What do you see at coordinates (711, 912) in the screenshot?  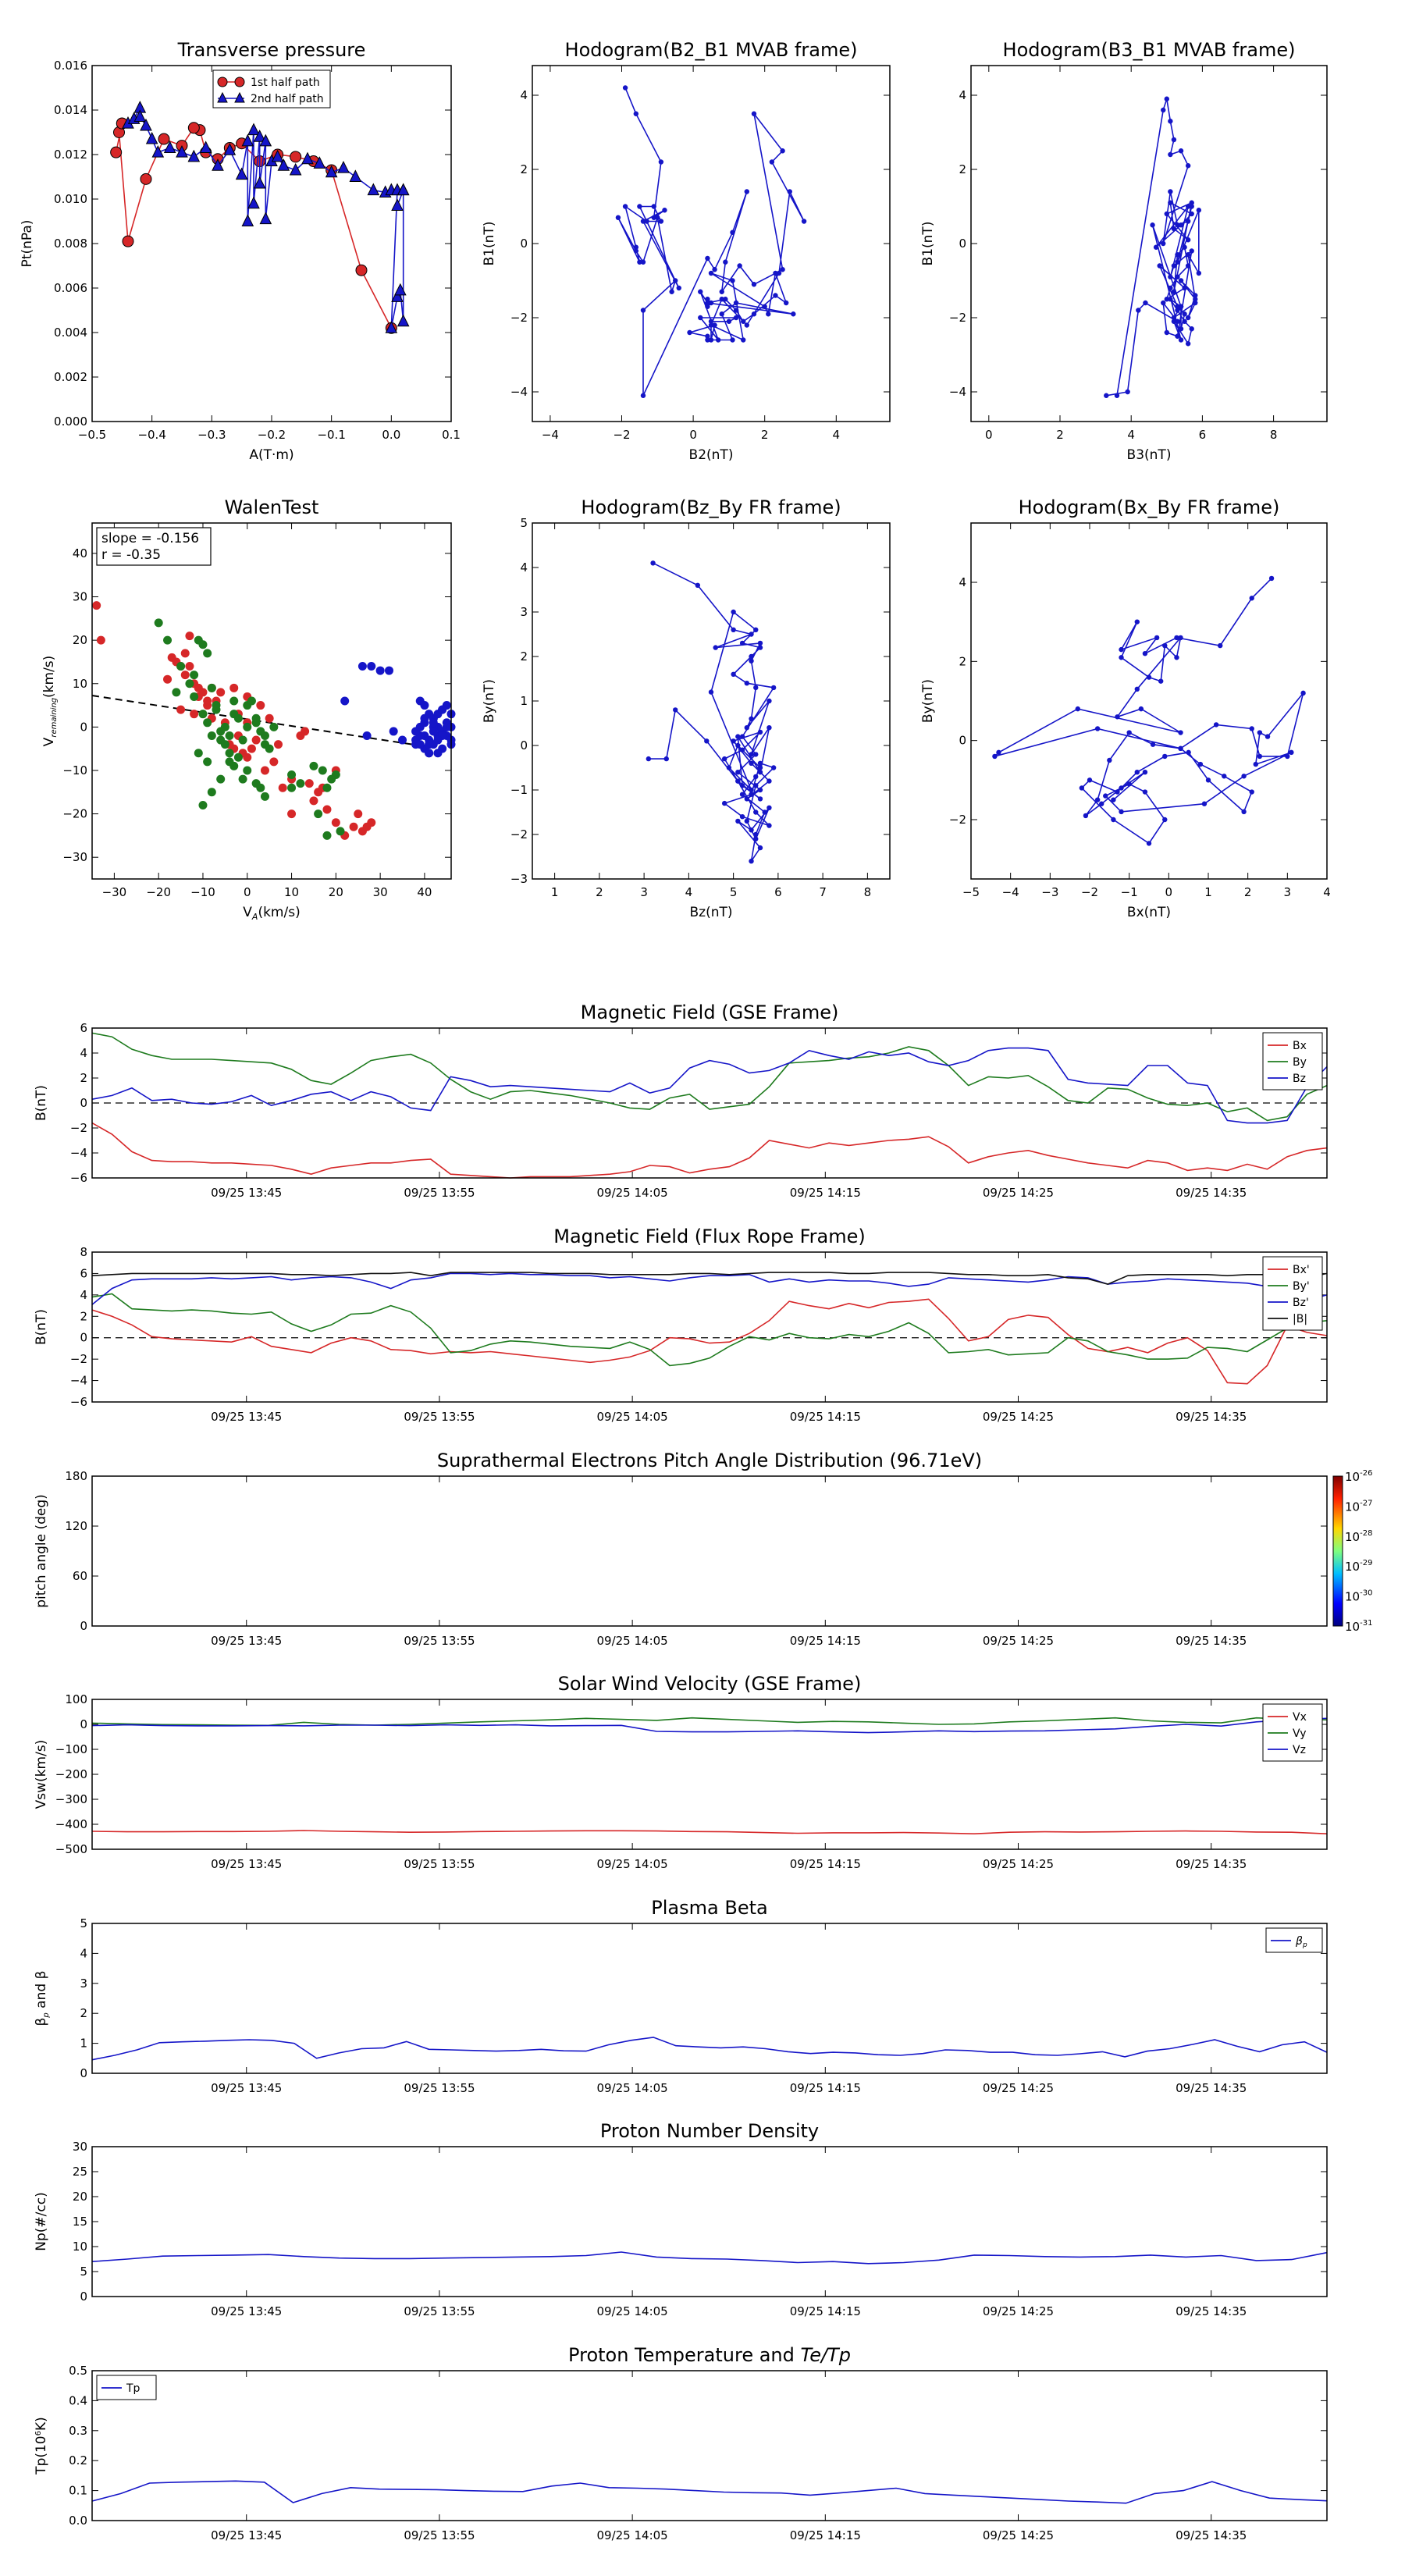 I see `hzy-xlabel: Bz(nT)` at bounding box center [711, 912].